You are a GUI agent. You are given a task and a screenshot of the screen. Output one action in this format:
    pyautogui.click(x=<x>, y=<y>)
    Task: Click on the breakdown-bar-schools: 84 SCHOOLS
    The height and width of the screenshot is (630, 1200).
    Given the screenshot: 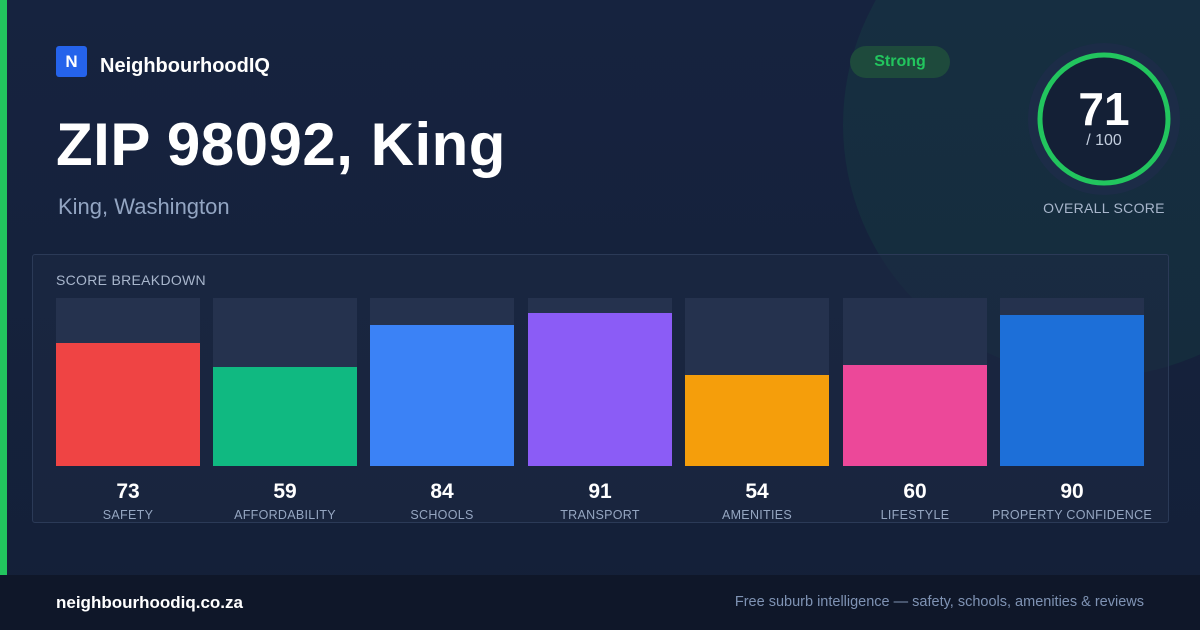 What is the action you would take?
    pyautogui.click(x=442, y=410)
    